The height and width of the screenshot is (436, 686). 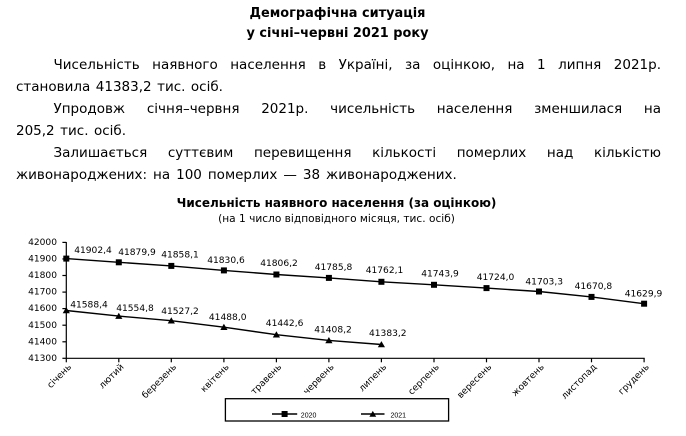 I want to click on svg-text: 41900, so click(x=42, y=260).